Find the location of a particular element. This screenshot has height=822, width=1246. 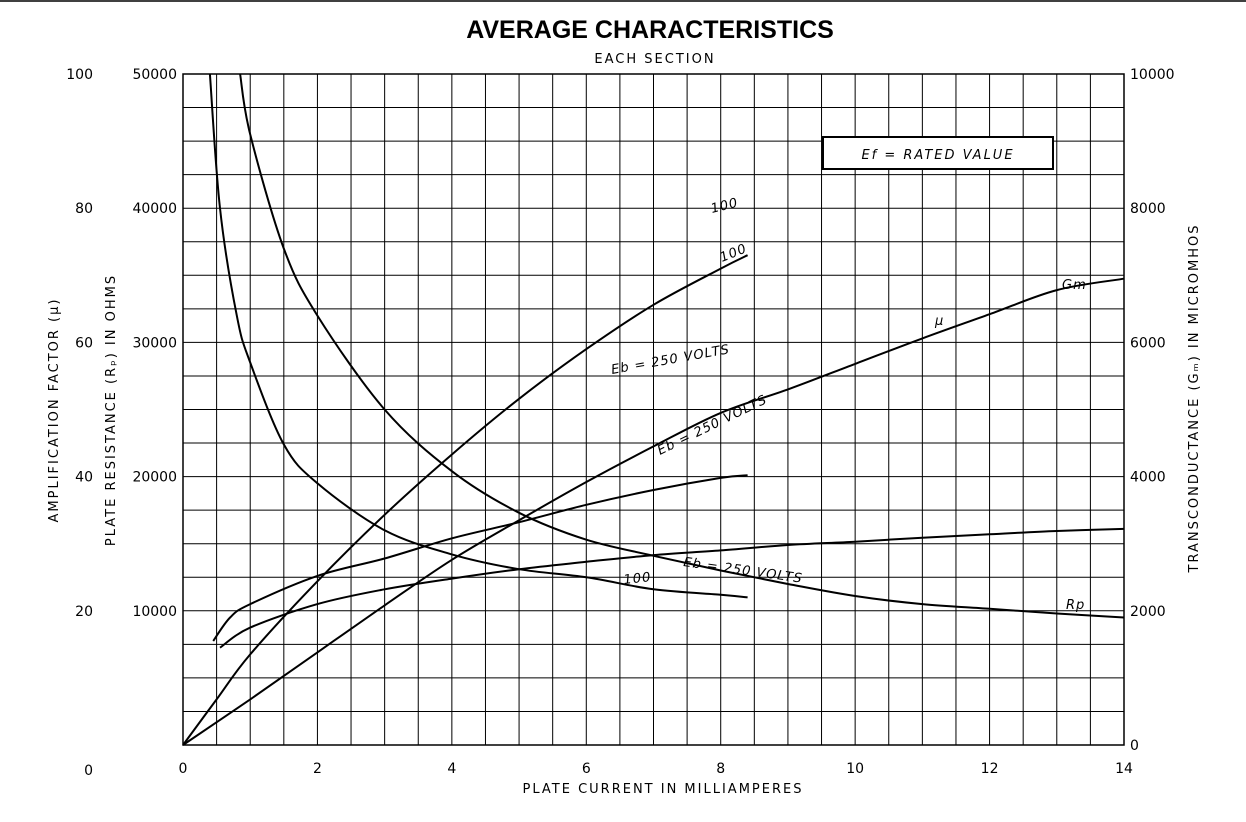

x-tick-label: 12 is located at coordinates (990, 769).